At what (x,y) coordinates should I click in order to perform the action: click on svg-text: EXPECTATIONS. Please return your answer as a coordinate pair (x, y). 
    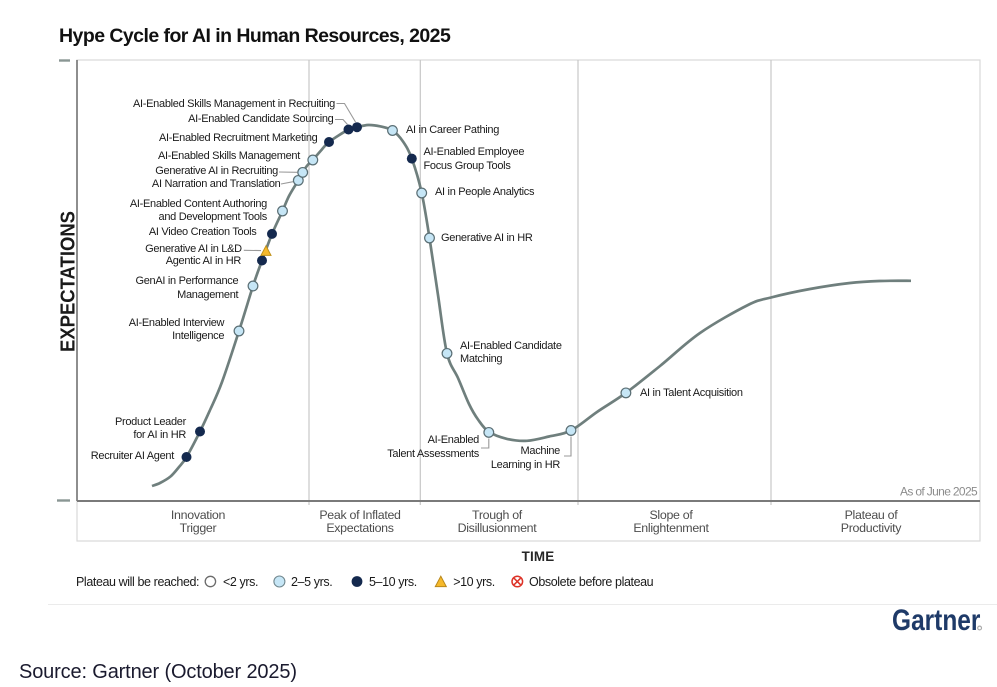
    Looking at the image, I should click on (68, 281).